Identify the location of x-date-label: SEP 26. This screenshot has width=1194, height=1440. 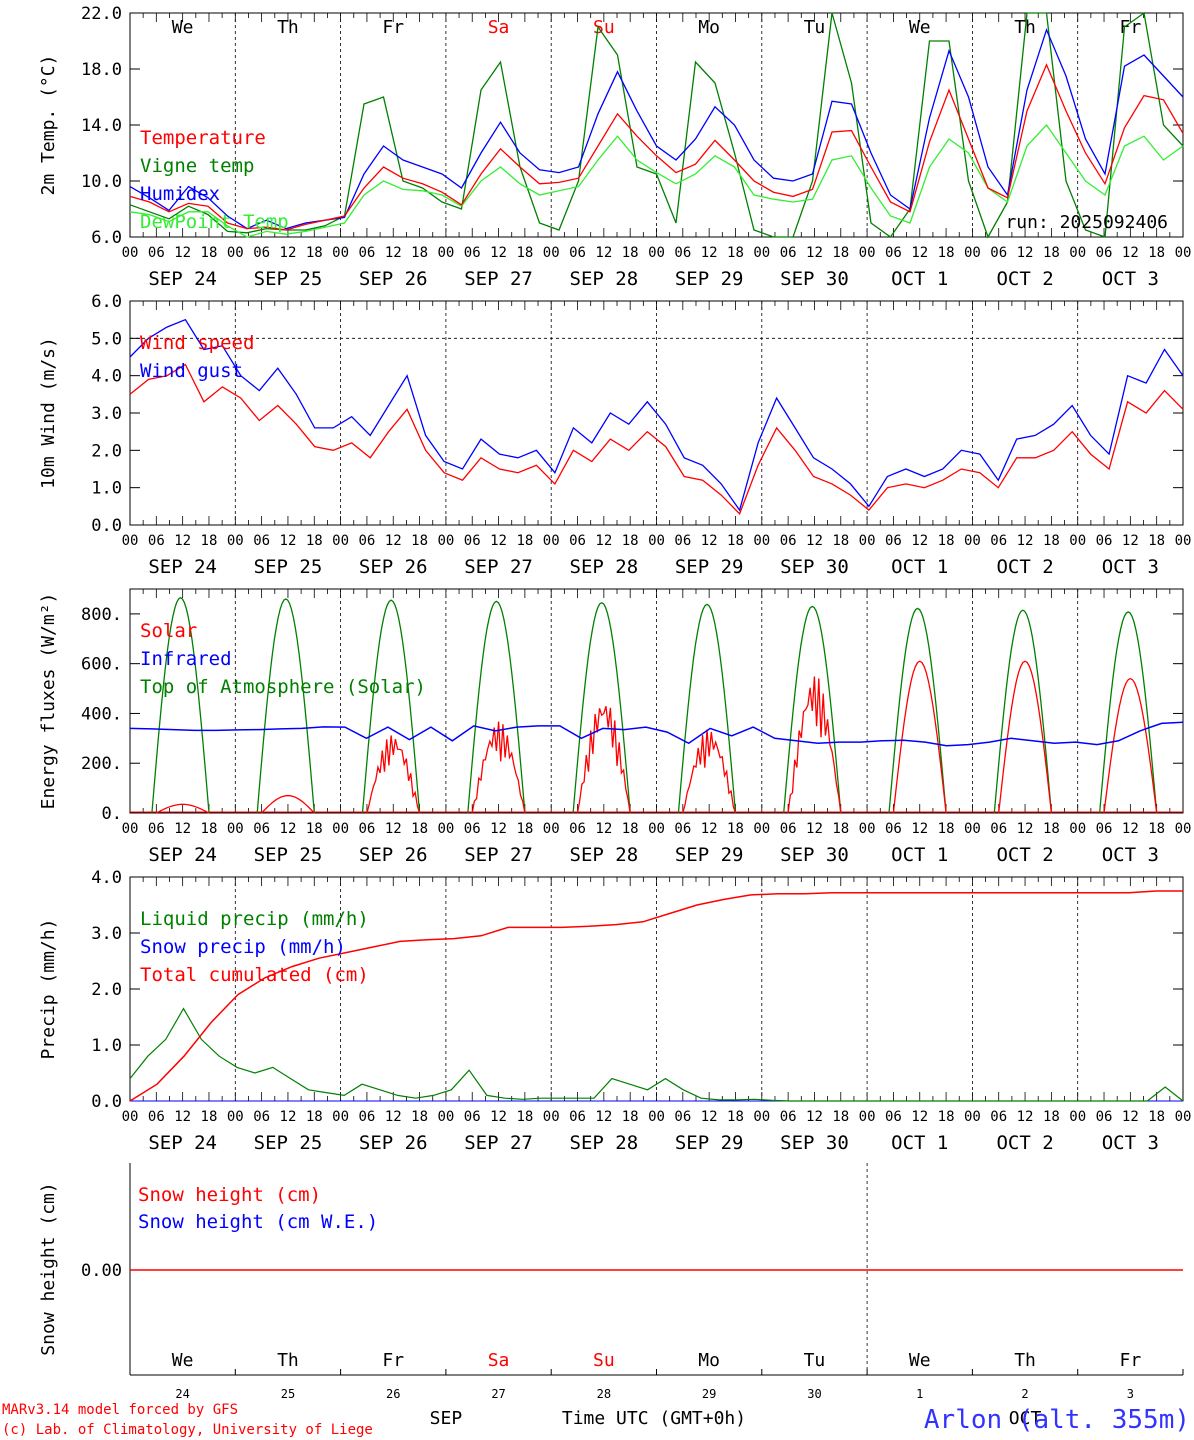
(393, 855).